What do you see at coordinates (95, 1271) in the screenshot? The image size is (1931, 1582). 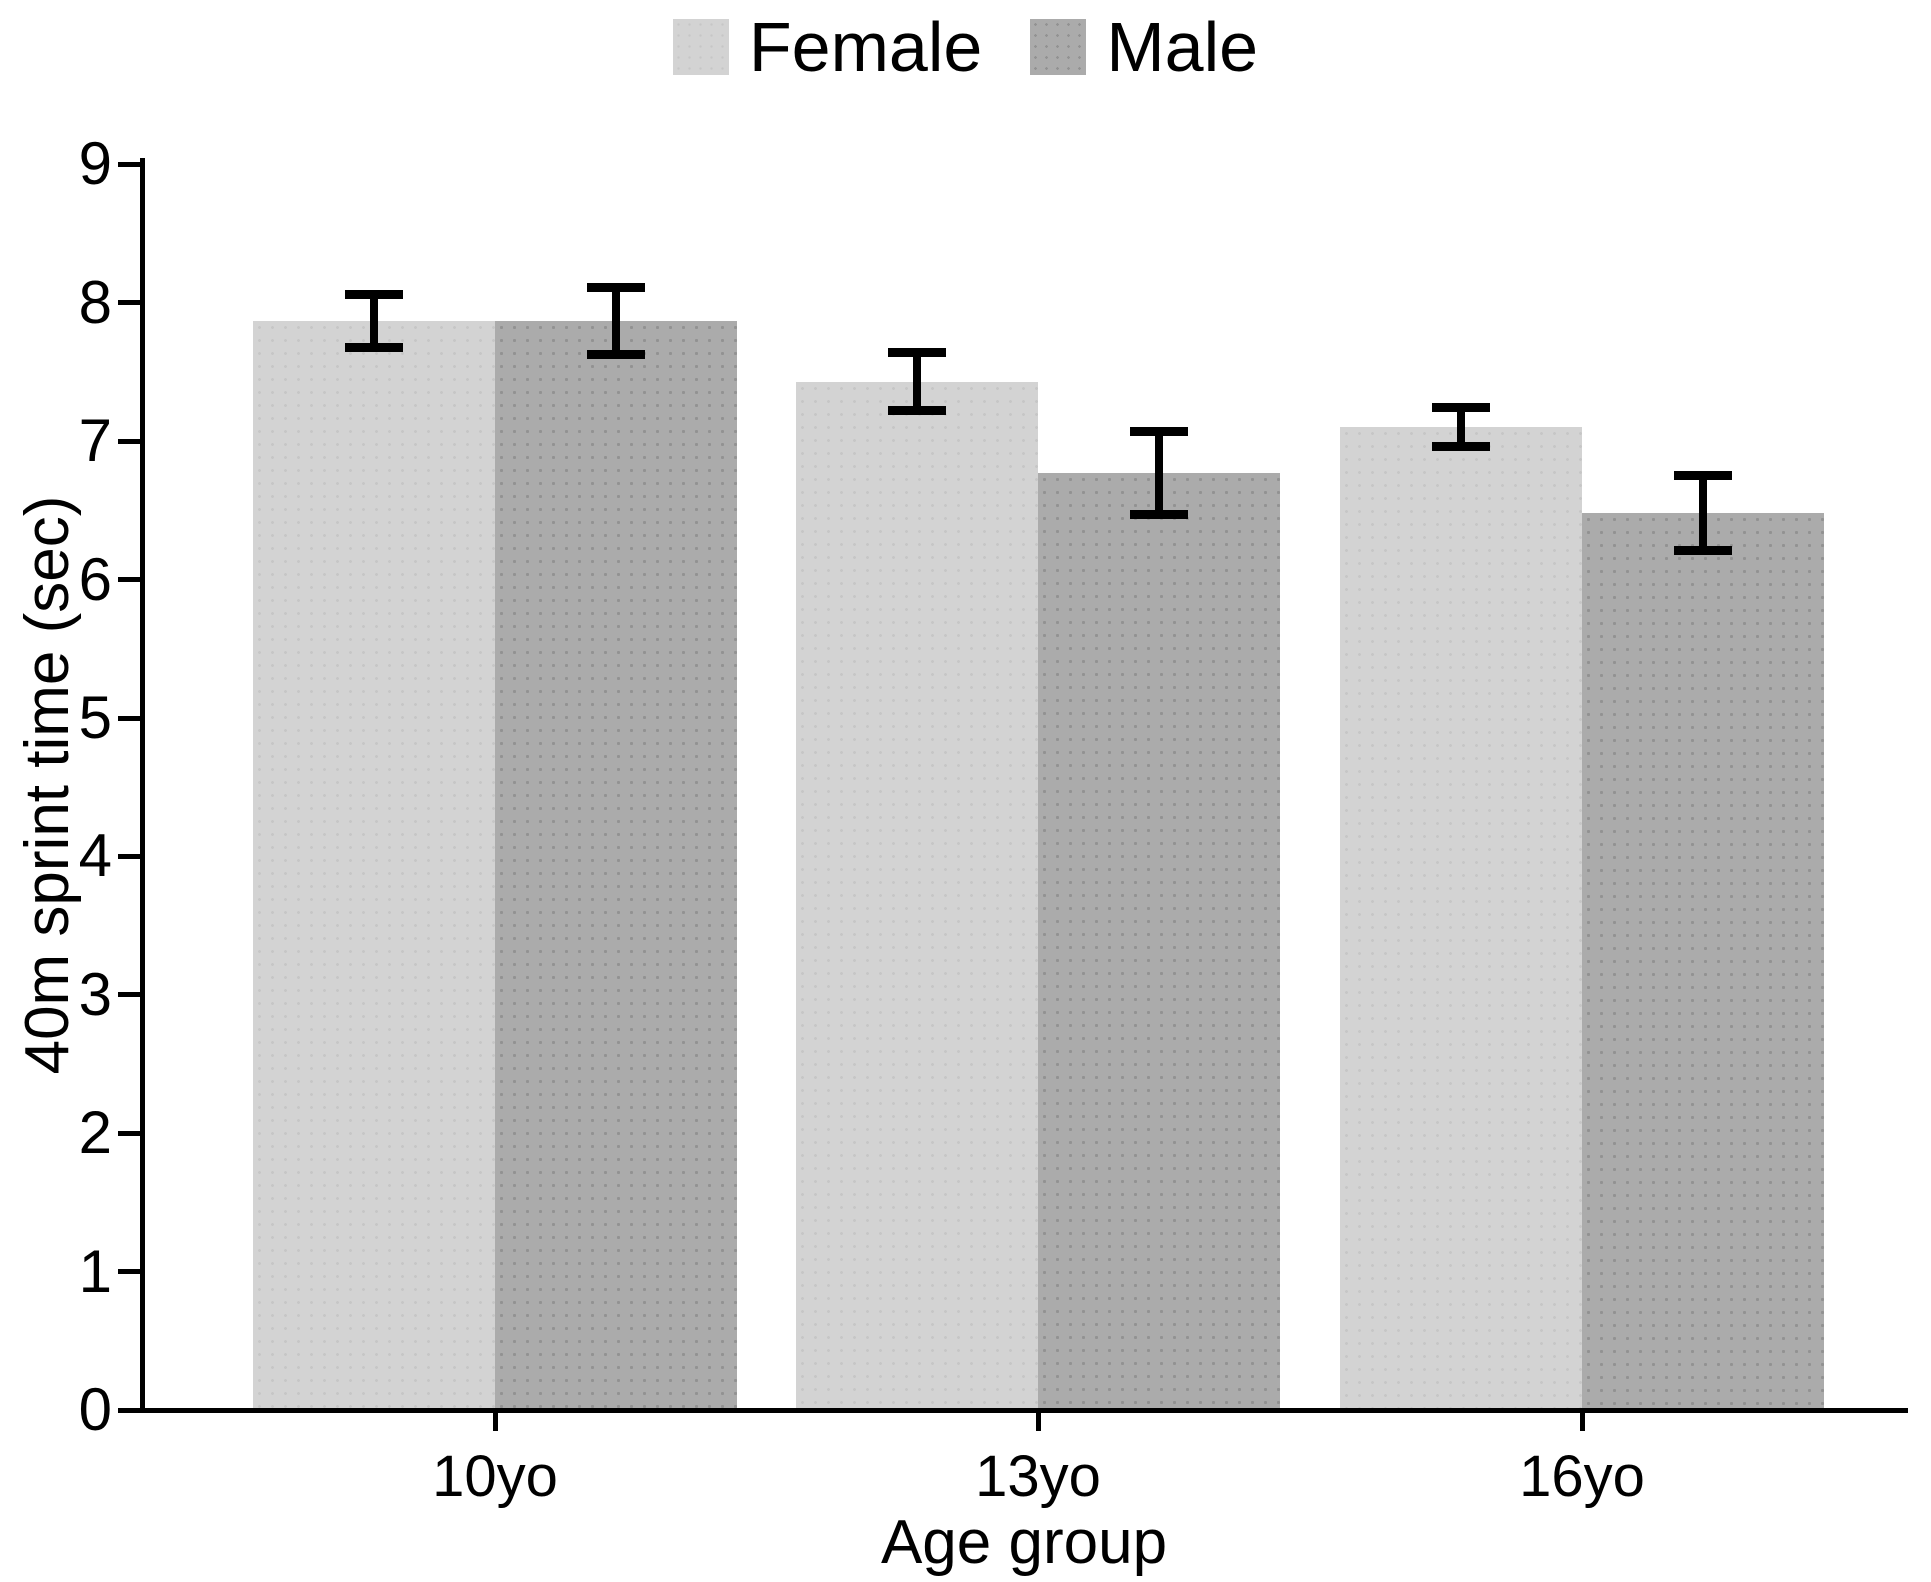 I see `y-tick-label: 1` at bounding box center [95, 1271].